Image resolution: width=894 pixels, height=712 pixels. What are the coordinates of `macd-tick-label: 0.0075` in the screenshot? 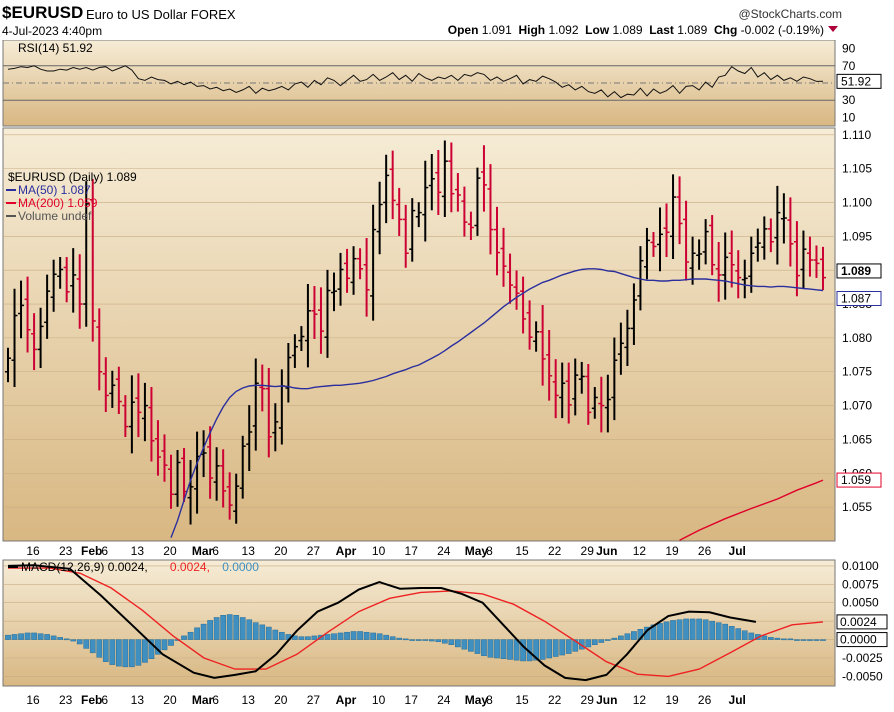 It's located at (860, 584).